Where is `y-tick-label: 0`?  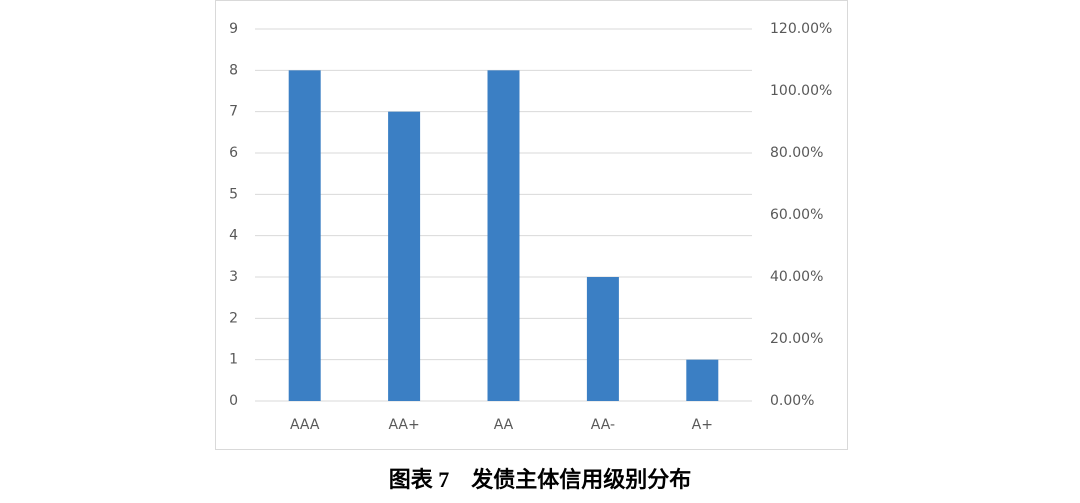 y-tick-label: 0 is located at coordinates (233, 401).